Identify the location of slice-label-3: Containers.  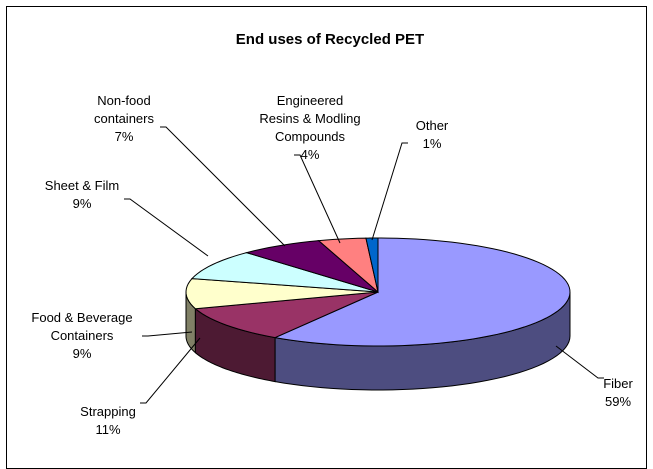
(82, 335).